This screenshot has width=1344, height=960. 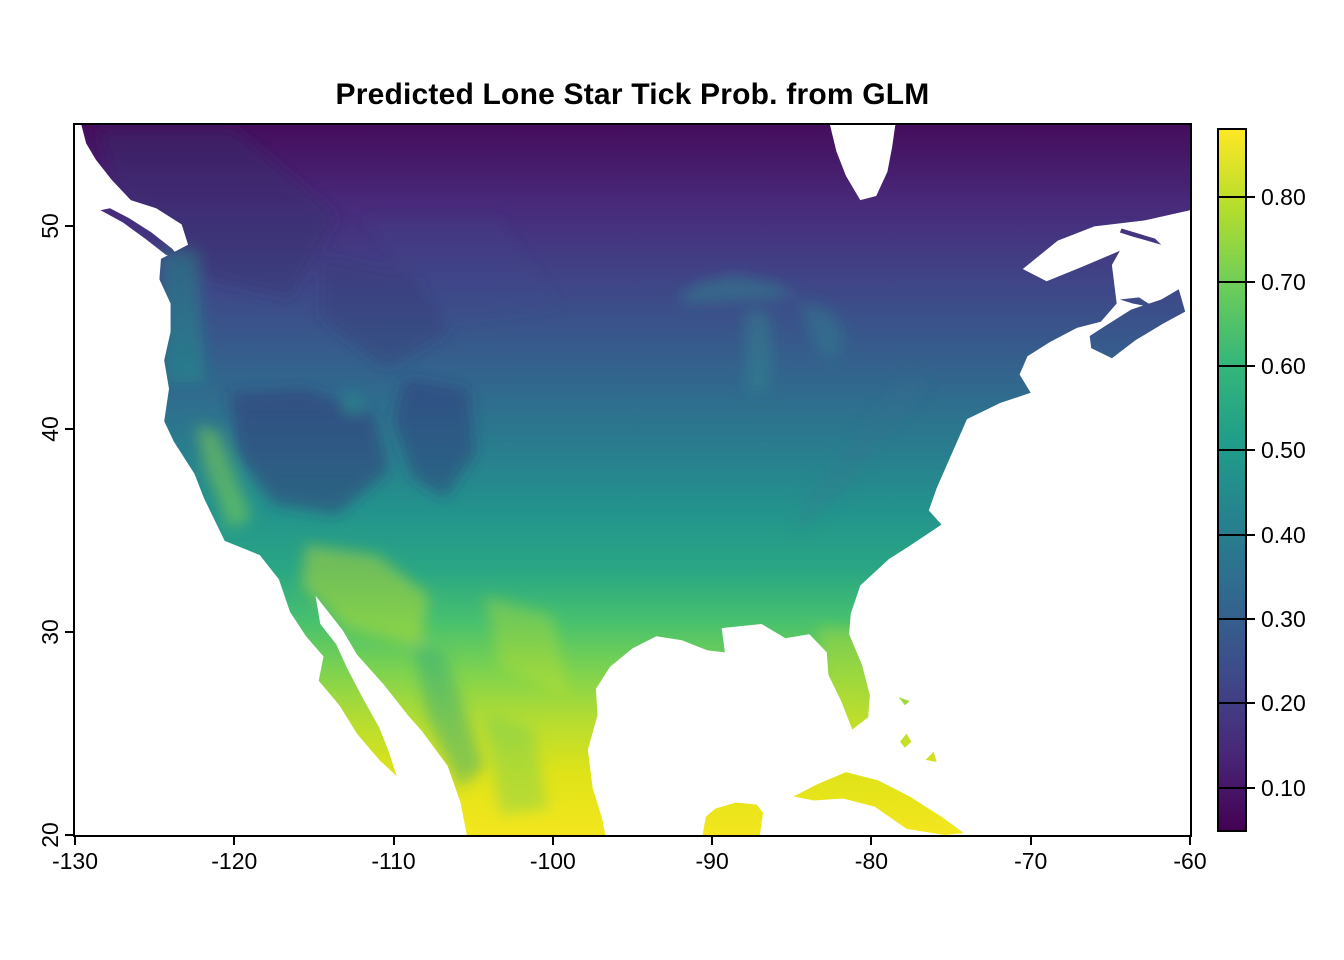 What do you see at coordinates (1140, 236) in the screenshot?
I see `land-anticosti-island` at bounding box center [1140, 236].